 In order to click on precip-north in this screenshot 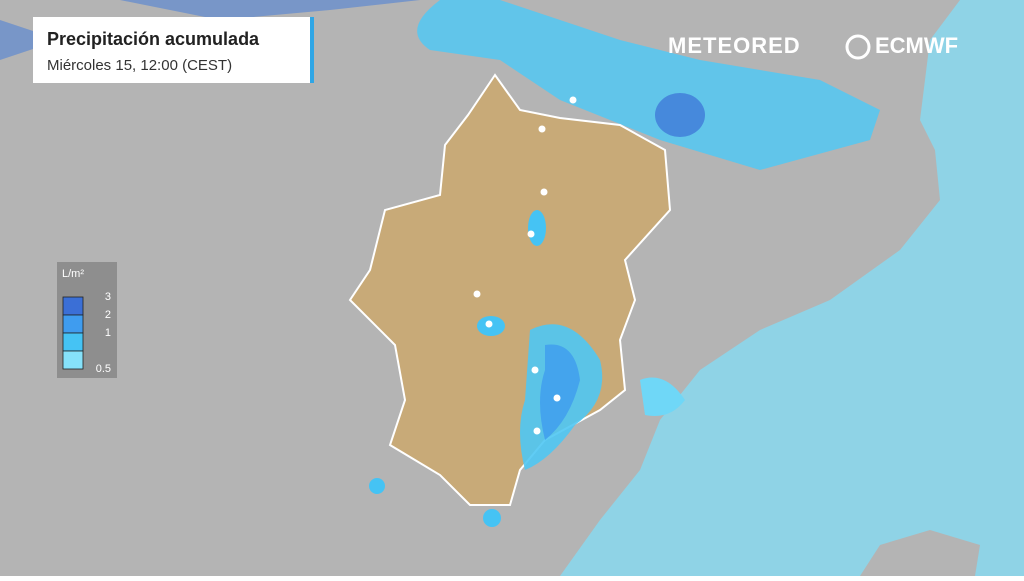, I will do `click(210, 30)`.